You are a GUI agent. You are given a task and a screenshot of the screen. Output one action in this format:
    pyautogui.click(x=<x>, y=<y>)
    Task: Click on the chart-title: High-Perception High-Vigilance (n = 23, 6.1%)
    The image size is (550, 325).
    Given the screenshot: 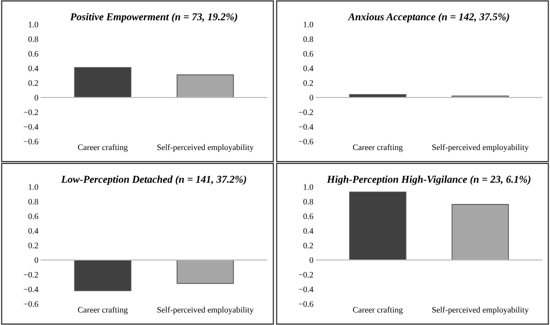 What is the action you would take?
    pyautogui.click(x=428, y=180)
    